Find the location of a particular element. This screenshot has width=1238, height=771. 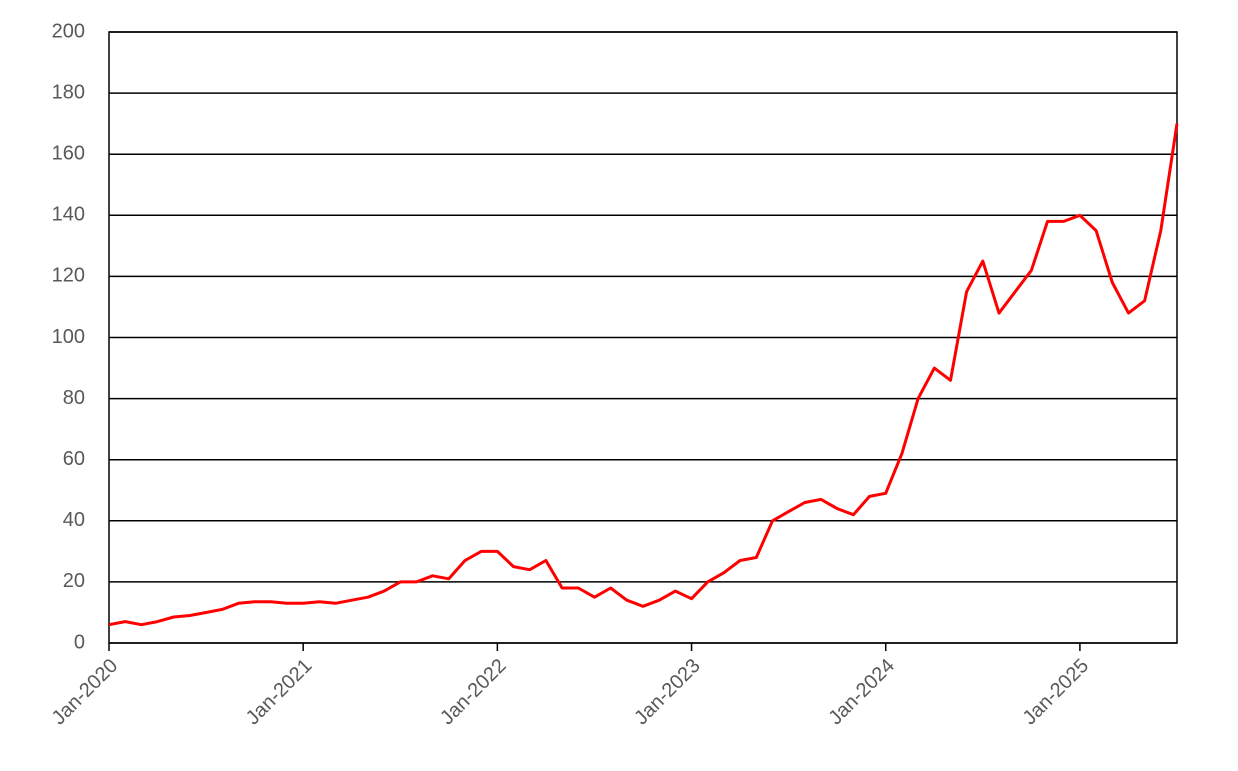

y-tick-label: 180 is located at coordinates (68, 92).